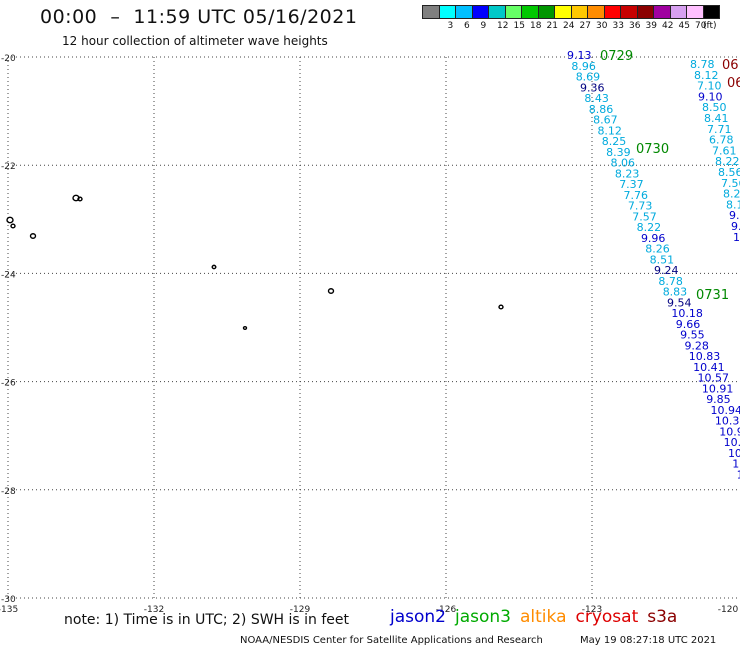 This screenshot has height=650, width=740. I want to click on swh-value: 10.91, so click(718, 388).